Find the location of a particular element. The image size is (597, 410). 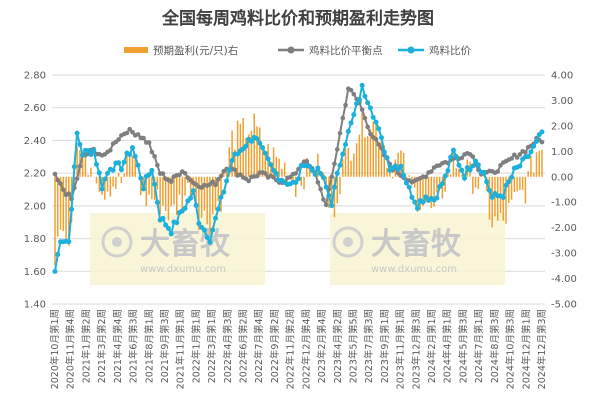

x-tick-label: 2020年10月第1周 is located at coordinates (55, 349).